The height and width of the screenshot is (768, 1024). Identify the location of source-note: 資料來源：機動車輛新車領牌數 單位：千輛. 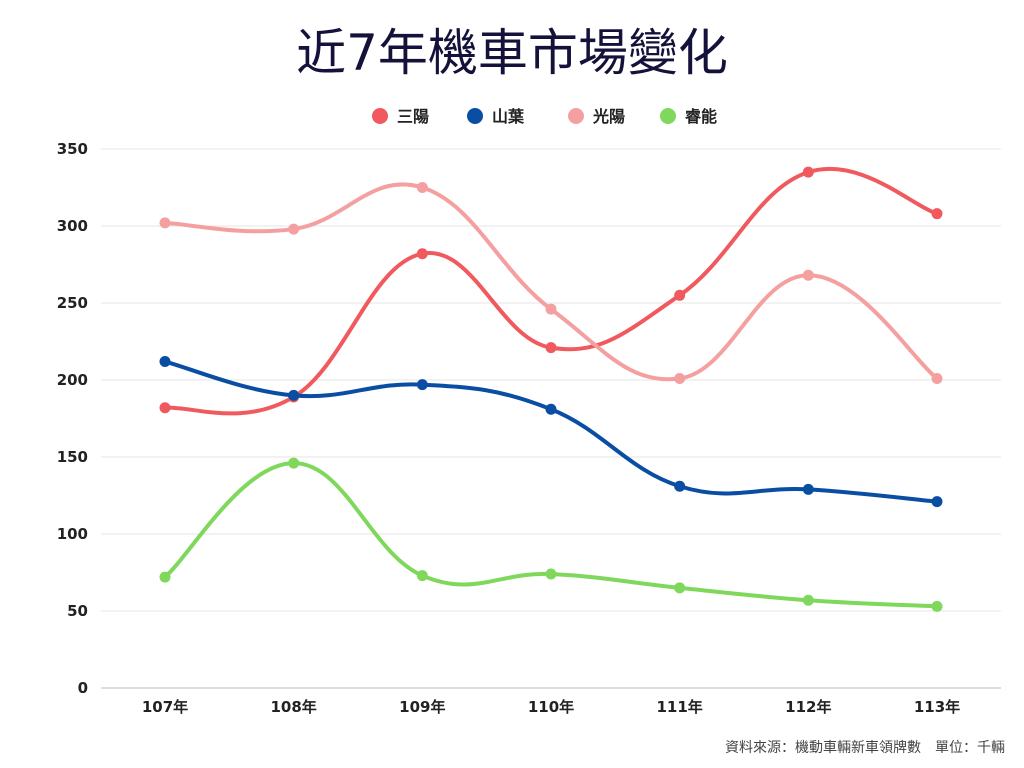
(865, 747).